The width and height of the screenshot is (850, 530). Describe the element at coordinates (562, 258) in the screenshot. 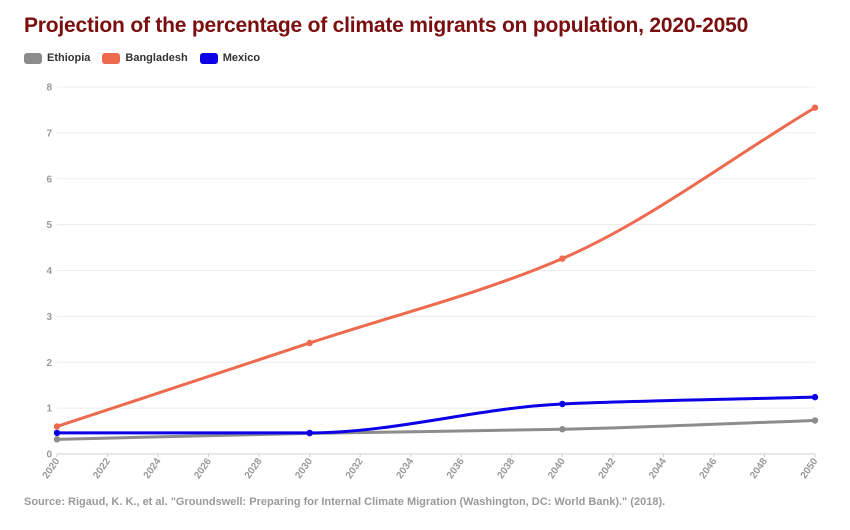

I see `data-point-bangladesh-2040` at that location.